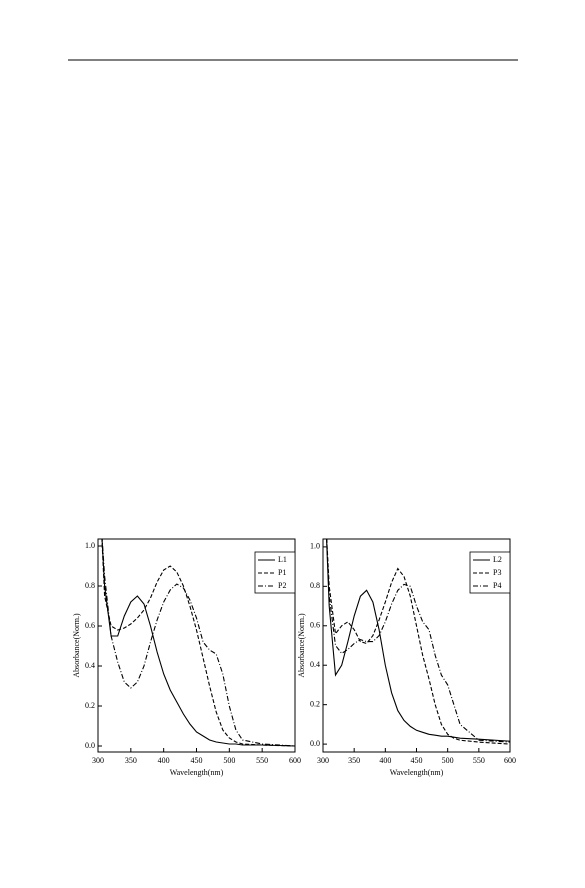 The height and width of the screenshot is (888, 585). Describe the element at coordinates (282, 585) in the screenshot. I see `legend-label: P2` at that location.